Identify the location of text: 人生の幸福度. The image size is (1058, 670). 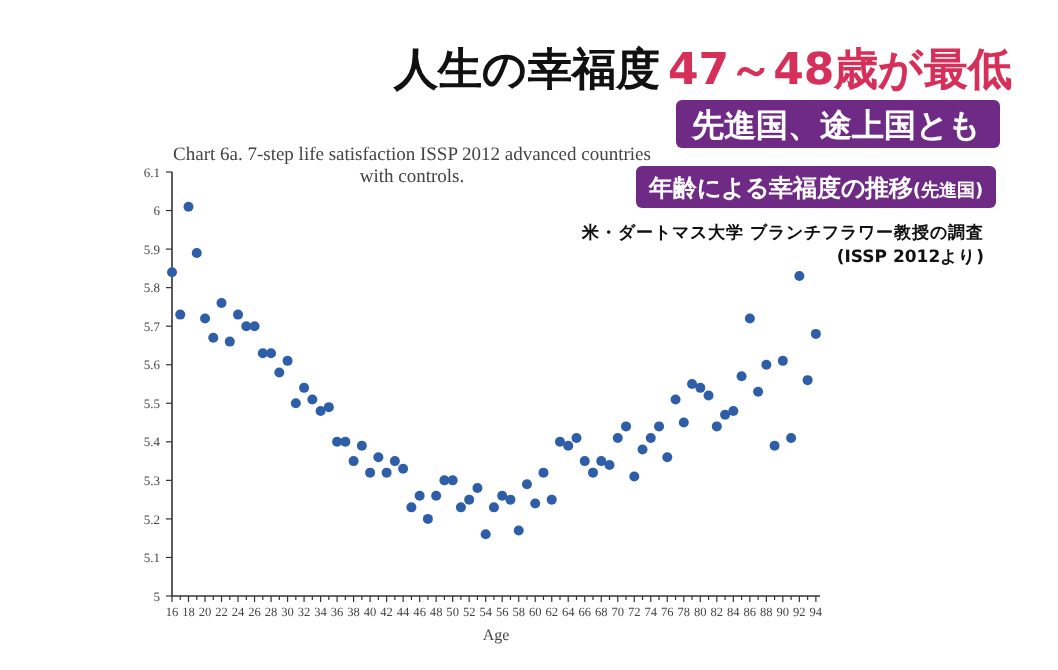
(526, 70).